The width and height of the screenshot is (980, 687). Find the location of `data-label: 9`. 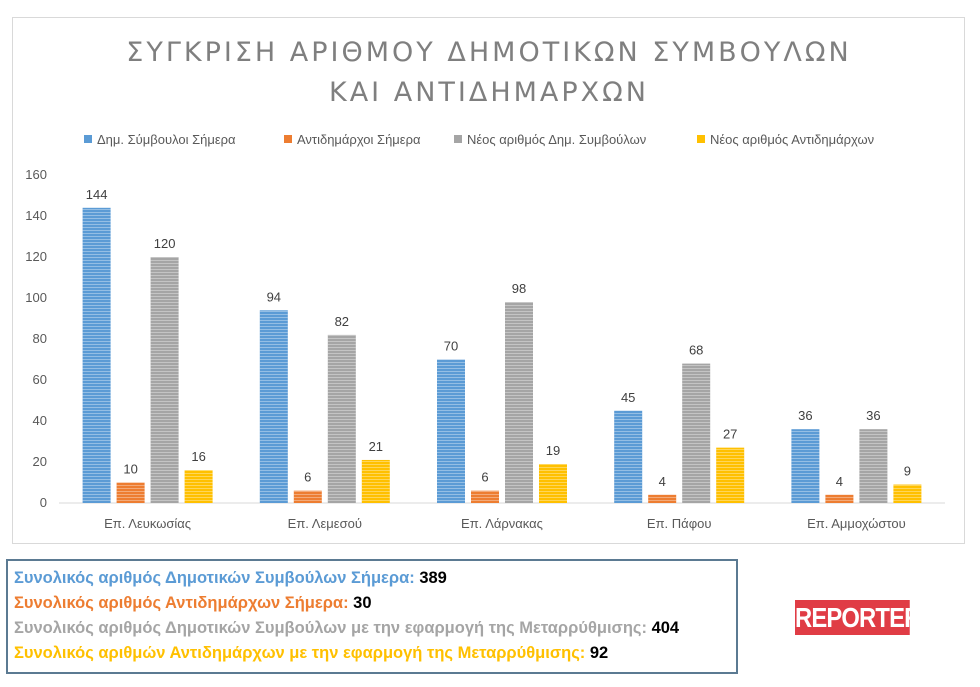

data-label: 9 is located at coordinates (907, 471).